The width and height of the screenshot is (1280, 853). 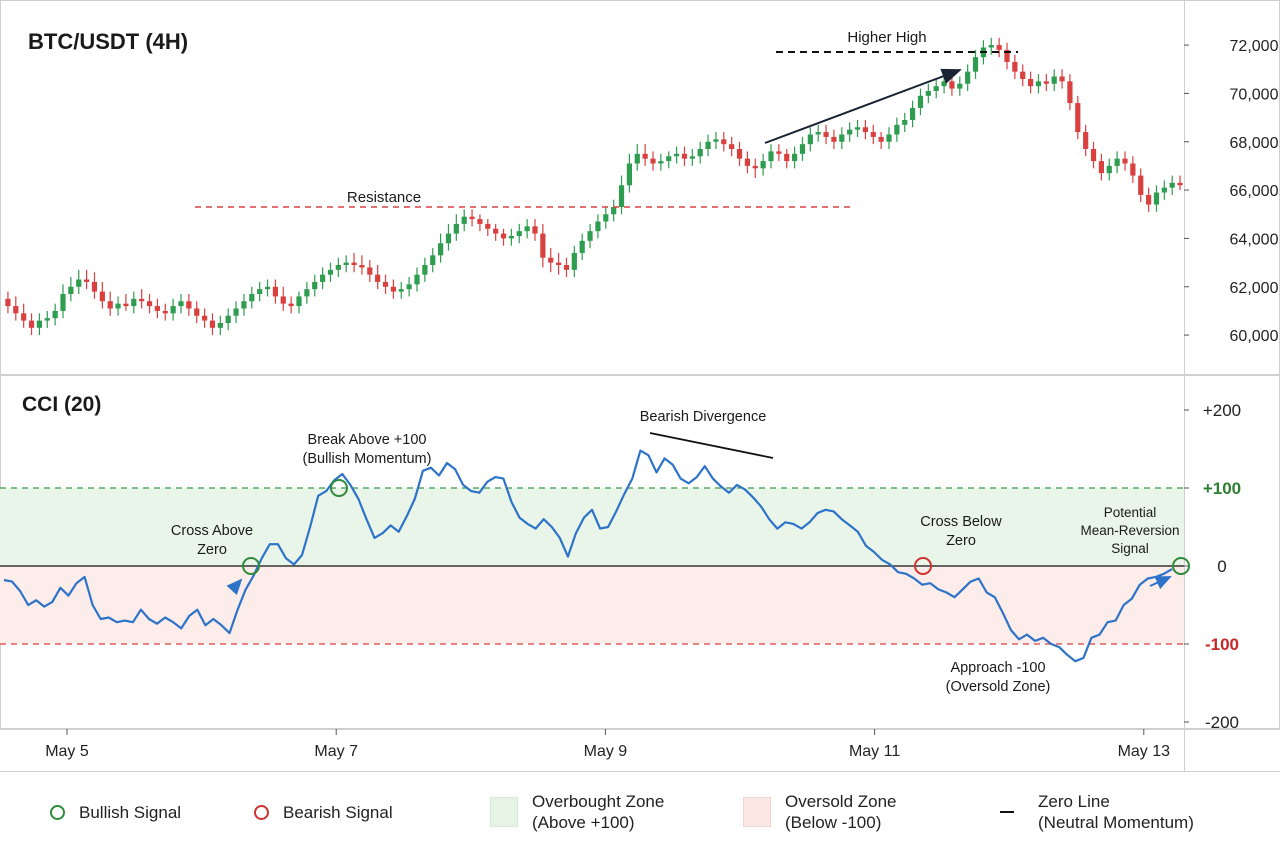 What do you see at coordinates (367, 449) in the screenshot?
I see `break-above-100-label: Break Above +100 (Bullish Momentum)` at bounding box center [367, 449].